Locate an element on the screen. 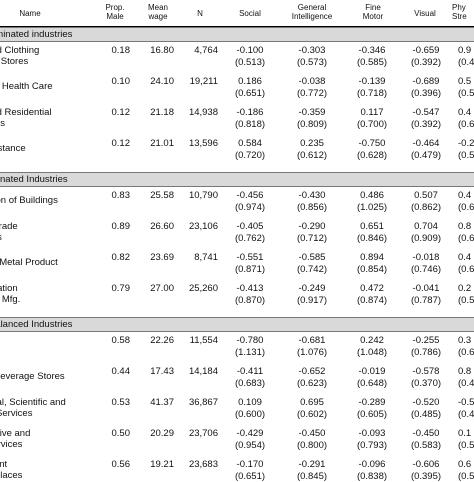 Image resolution: width=474 pixels, height=482 pixels. cell-visual-coef: -0.547 is located at coordinates (426, 112).